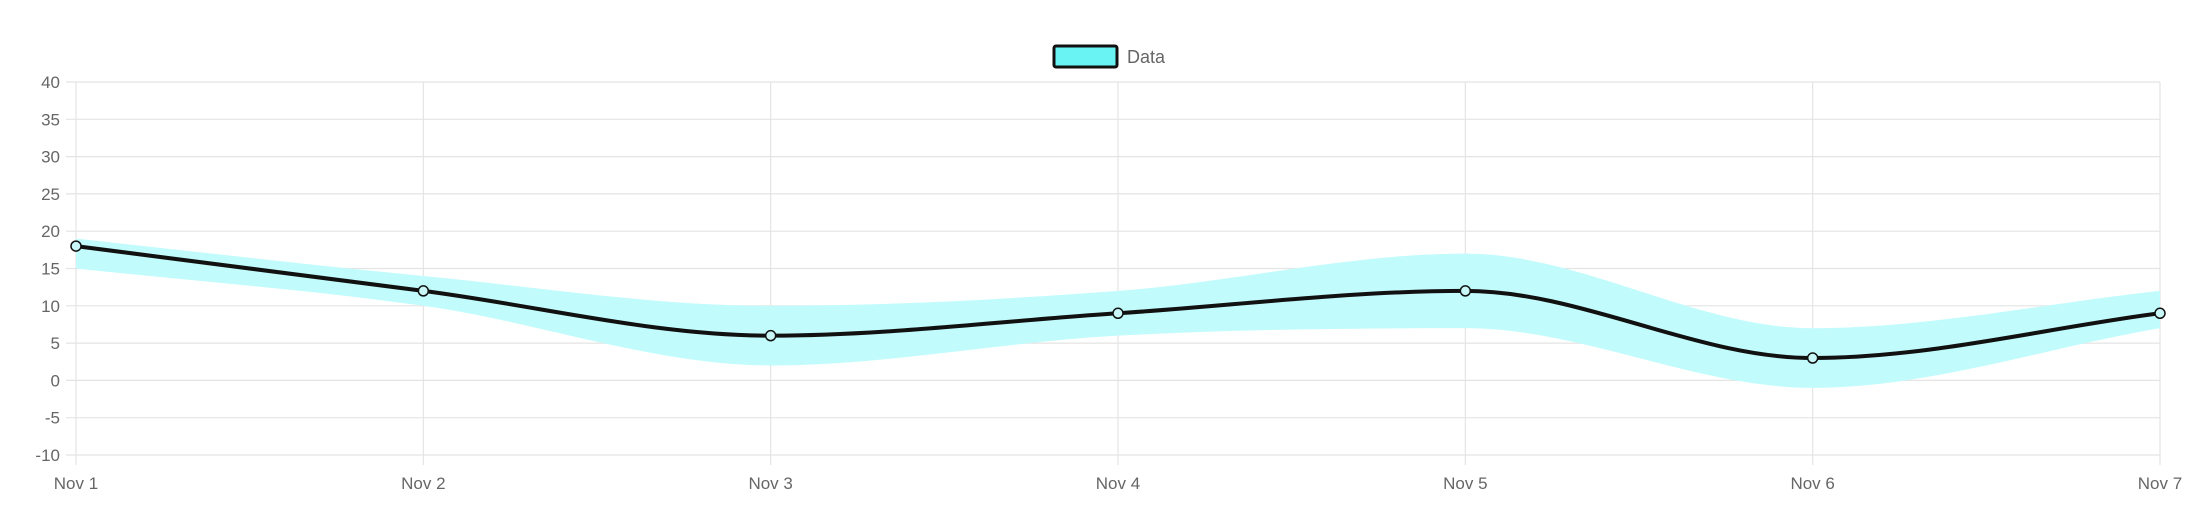  Describe the element at coordinates (52, 418) in the screenshot. I see `y-tick-label: -5` at that location.